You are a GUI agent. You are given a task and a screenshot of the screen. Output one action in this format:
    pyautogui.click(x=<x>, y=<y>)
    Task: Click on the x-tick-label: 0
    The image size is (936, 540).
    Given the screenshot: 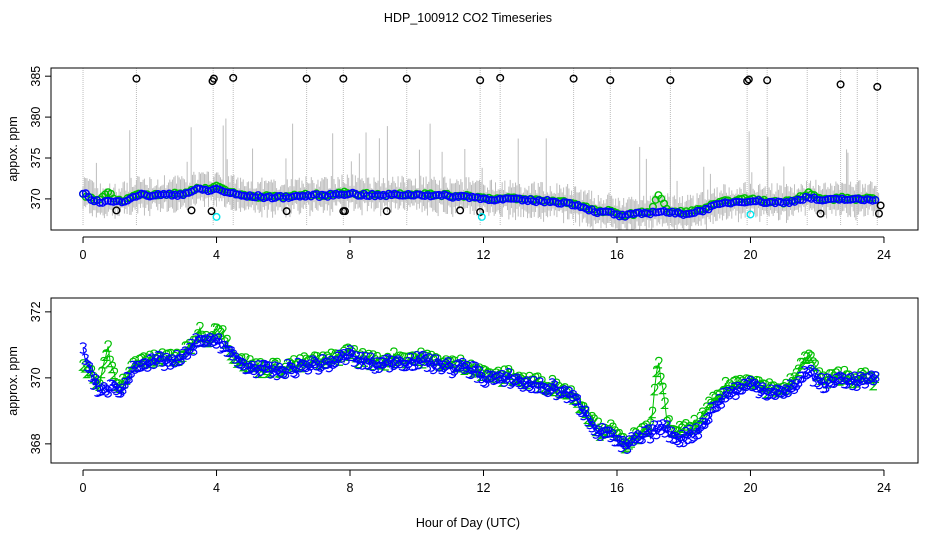 What is the action you would take?
    pyautogui.click(x=83, y=255)
    